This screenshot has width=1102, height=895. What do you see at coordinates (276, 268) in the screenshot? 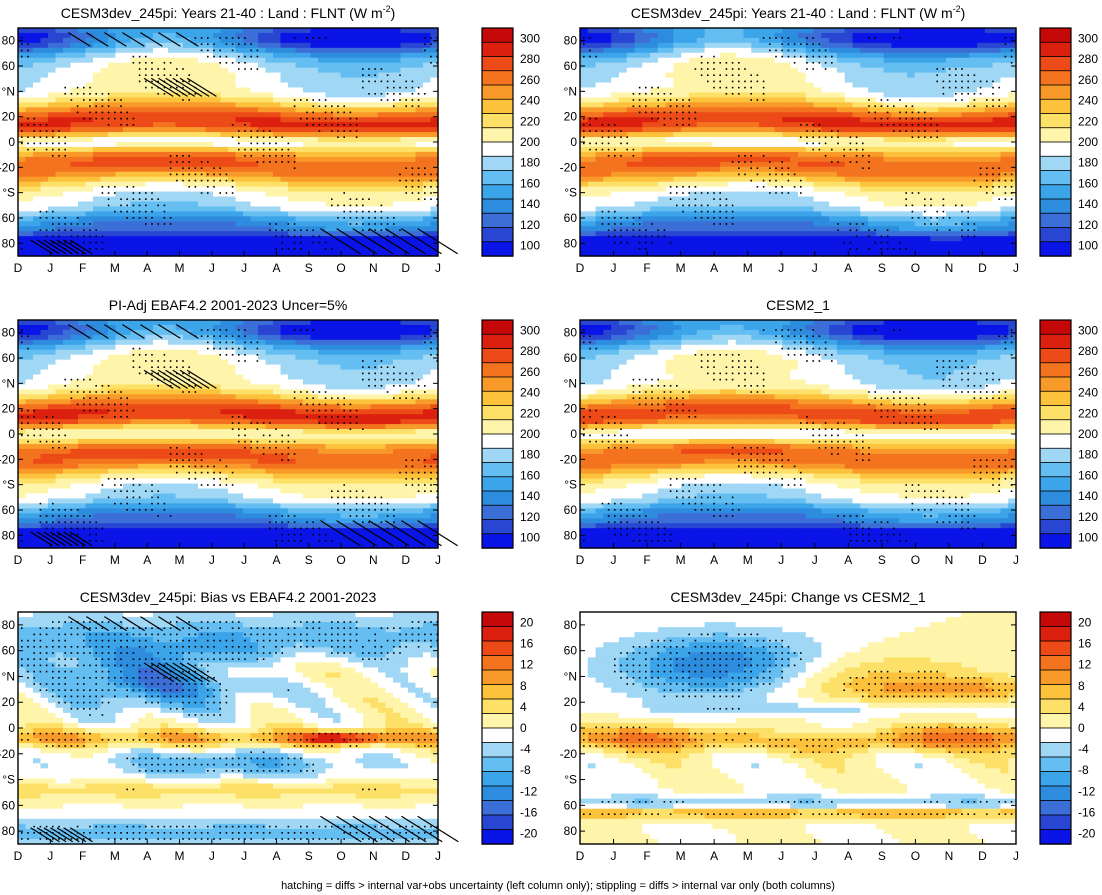
I see `x-tick-label: A` at bounding box center [276, 268].